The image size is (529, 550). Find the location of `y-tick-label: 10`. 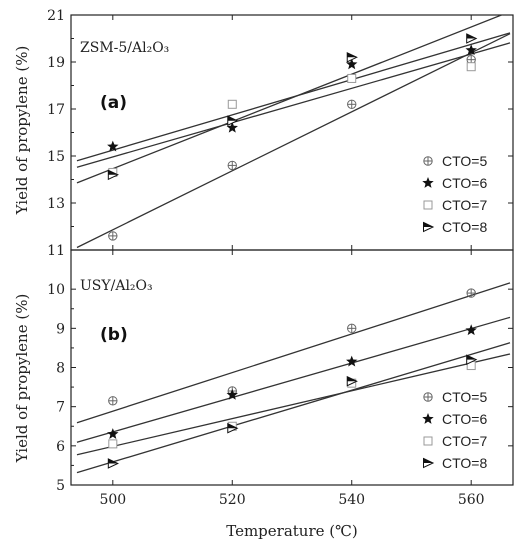

y-tick-label: 10 is located at coordinates (56, 290).